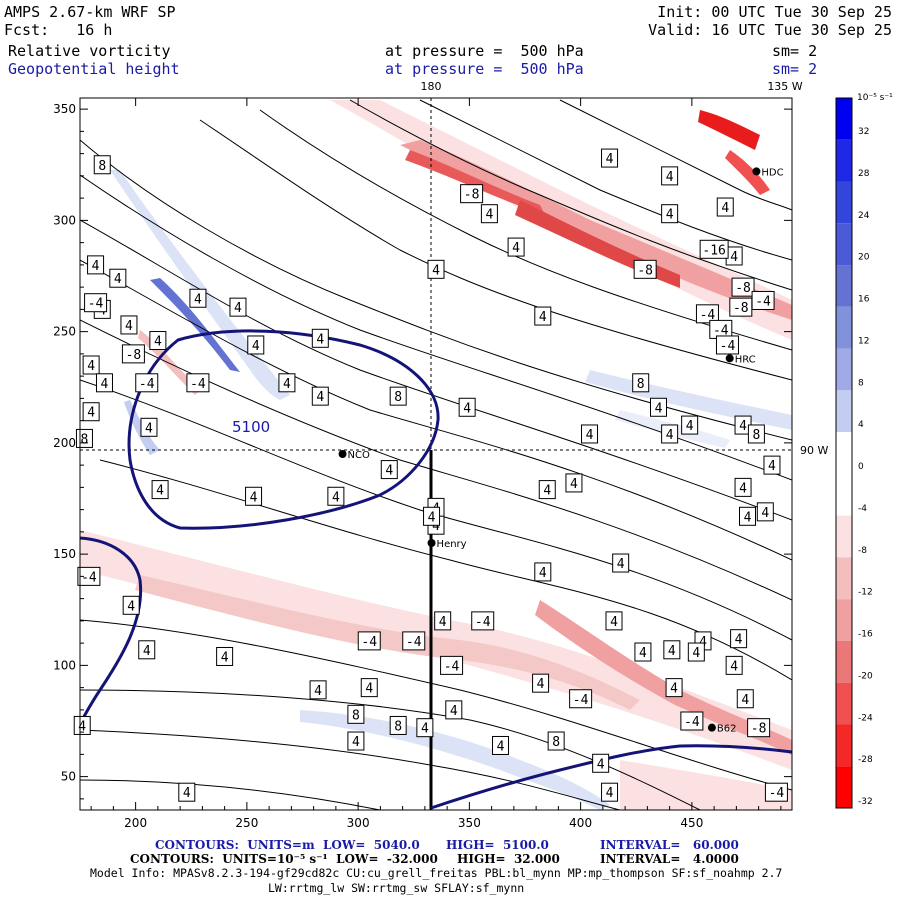  I want to click on height-contour-5040-left, so click(111, 628).